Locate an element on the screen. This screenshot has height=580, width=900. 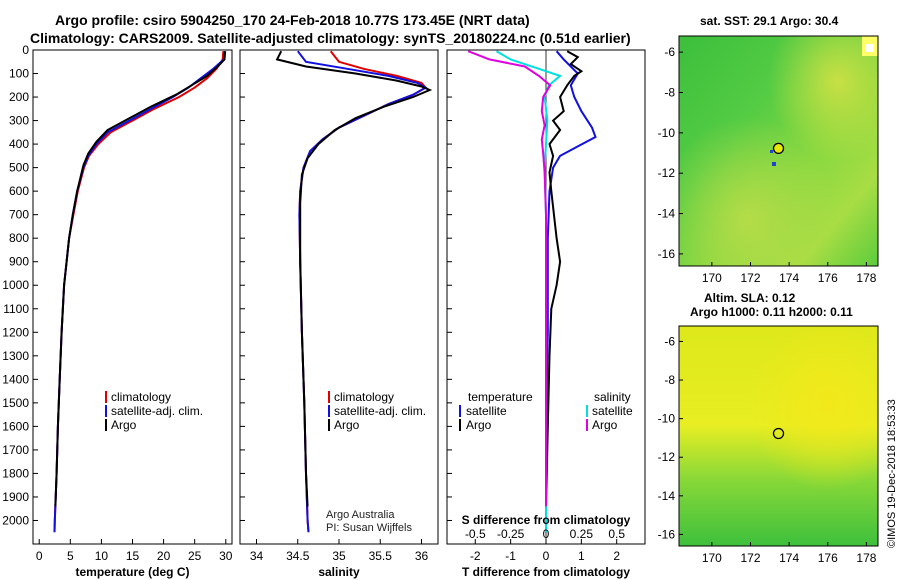
credit-pi: PI: Susan Wijffels is located at coordinates (369, 528).